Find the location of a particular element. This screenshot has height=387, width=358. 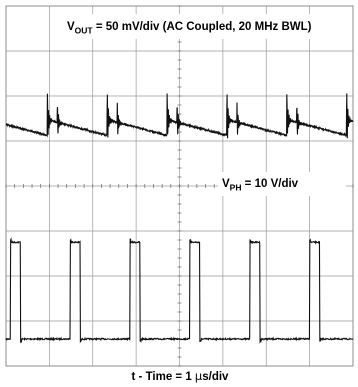

vout-label-sub: OUT is located at coordinates (84, 31).